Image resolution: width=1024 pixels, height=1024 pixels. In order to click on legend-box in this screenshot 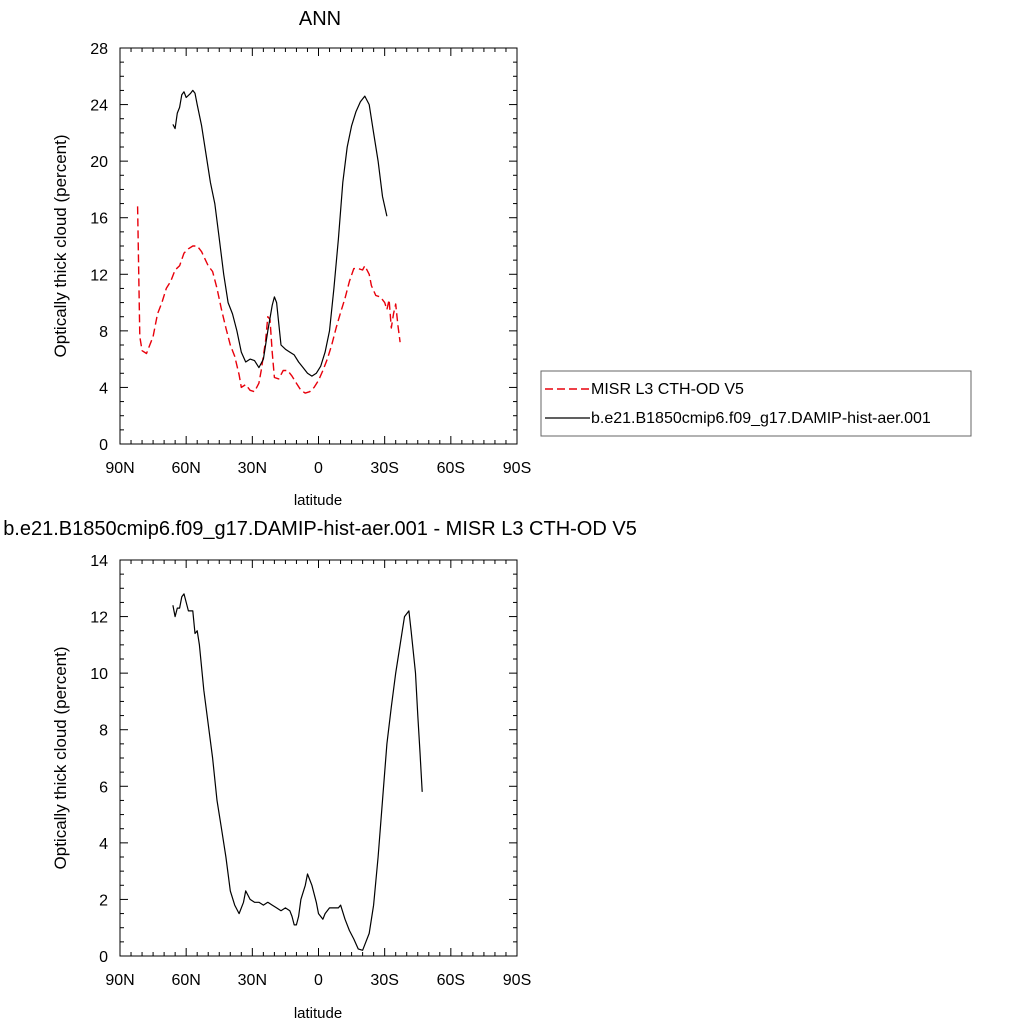, I will do `click(756, 403)`.